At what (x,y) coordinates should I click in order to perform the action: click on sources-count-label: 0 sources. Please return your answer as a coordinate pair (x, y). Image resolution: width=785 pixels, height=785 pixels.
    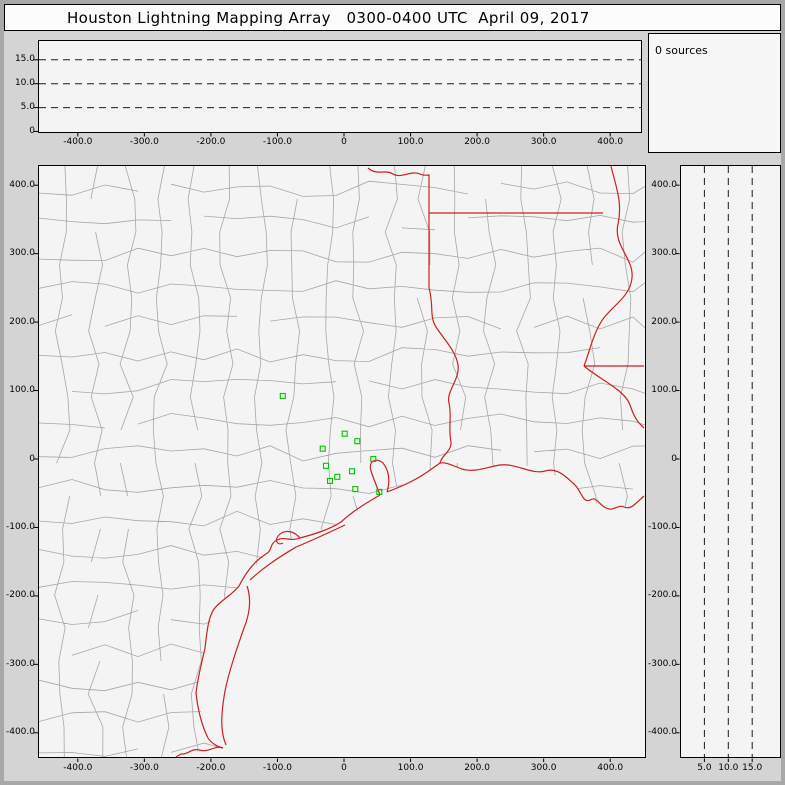
    Looking at the image, I should click on (681, 50).